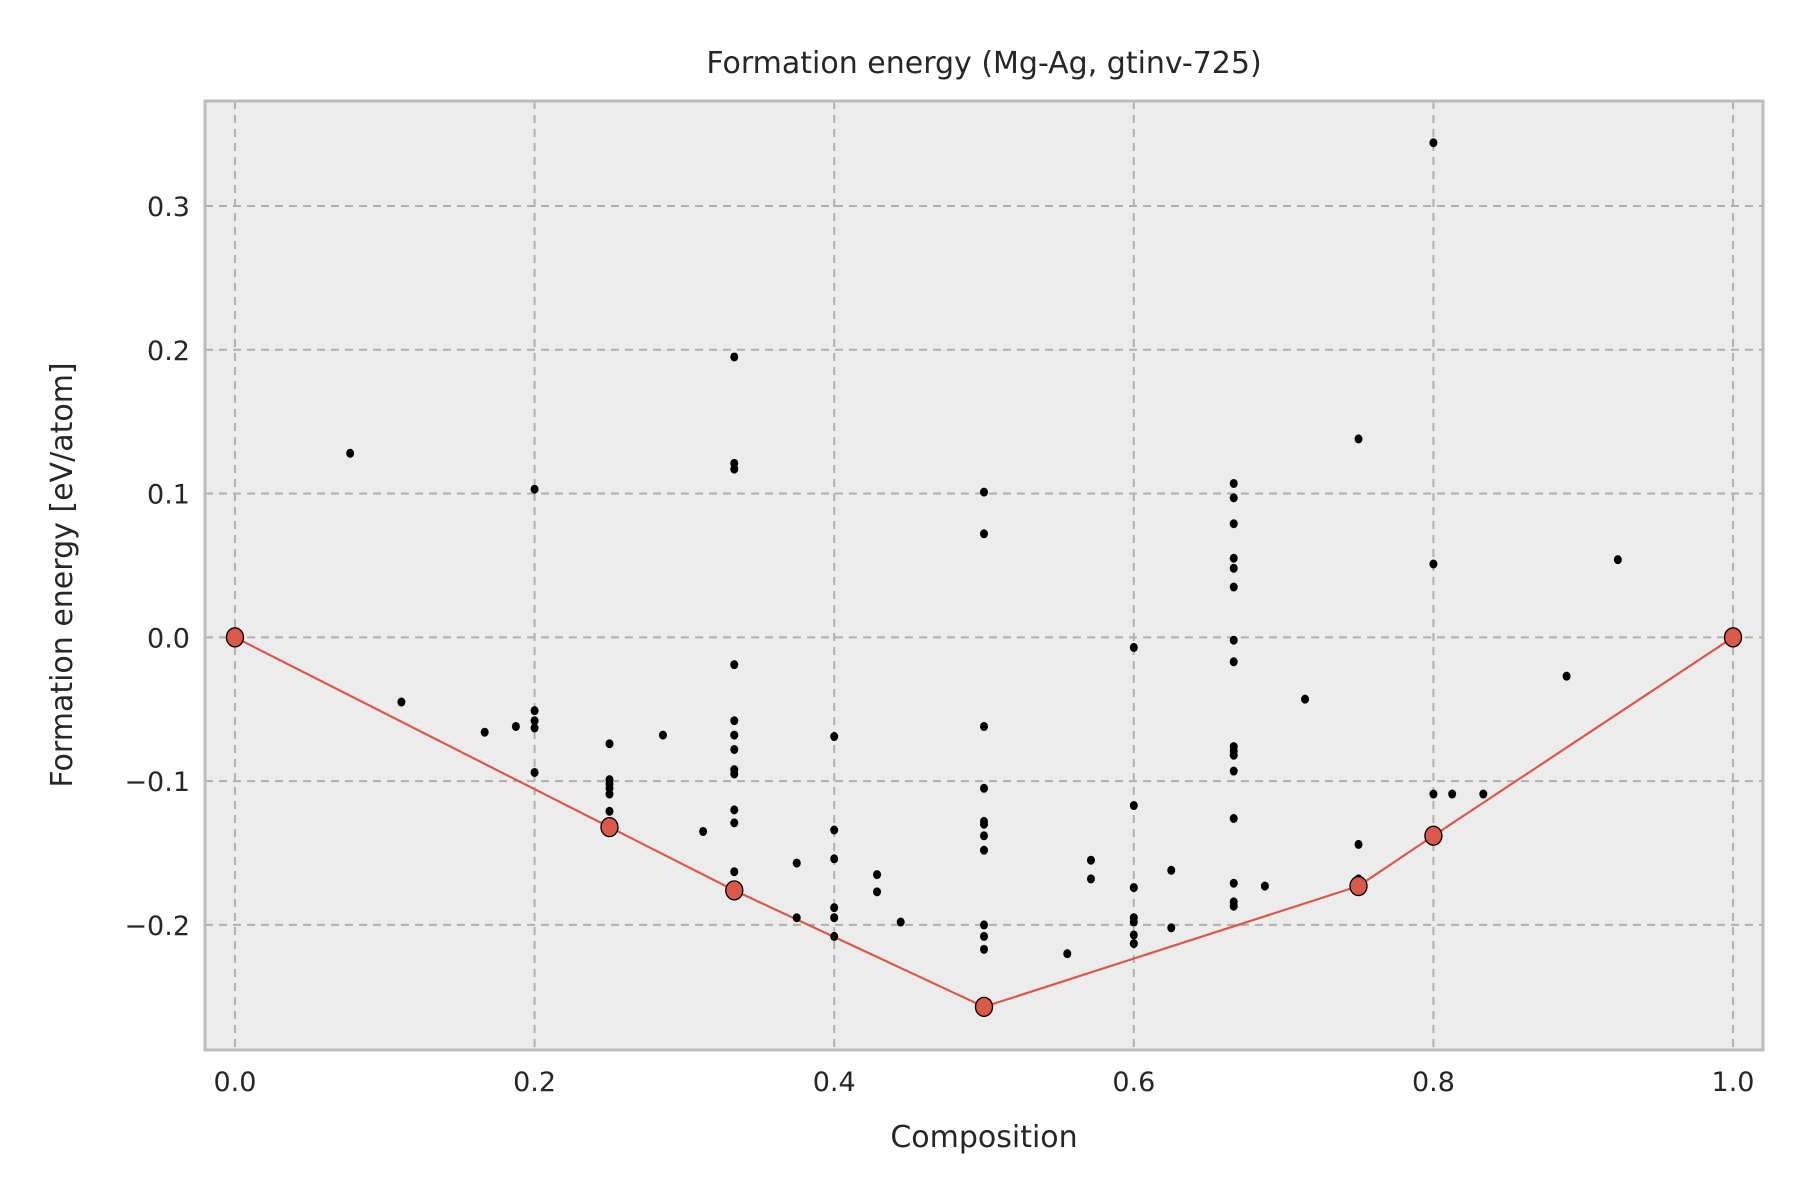  I want to click on y-tick-label: 0.1, so click(168, 495).